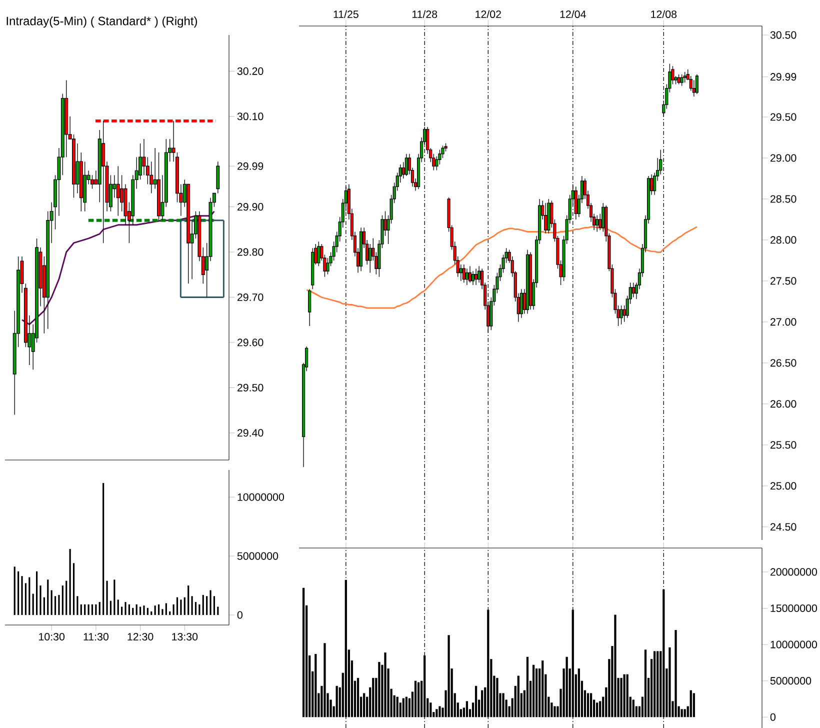 This screenshot has width=820, height=728. I want to click on y-tick-label: 28.50, so click(783, 199).